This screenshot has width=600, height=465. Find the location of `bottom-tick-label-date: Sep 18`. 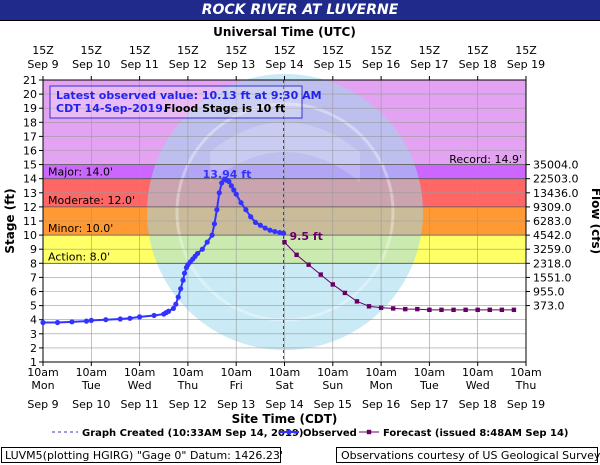

bottom-tick-label-date: Sep 18 is located at coordinates (478, 404).